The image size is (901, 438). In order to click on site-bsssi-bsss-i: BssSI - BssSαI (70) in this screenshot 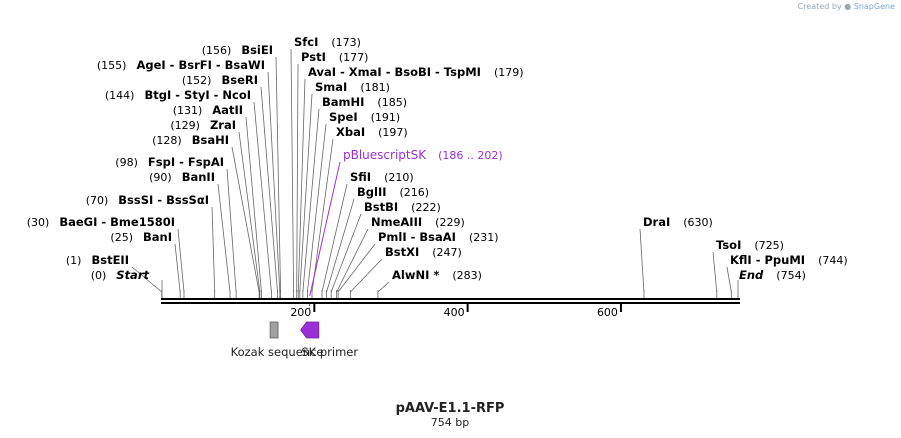, I will do `click(147, 200)`.